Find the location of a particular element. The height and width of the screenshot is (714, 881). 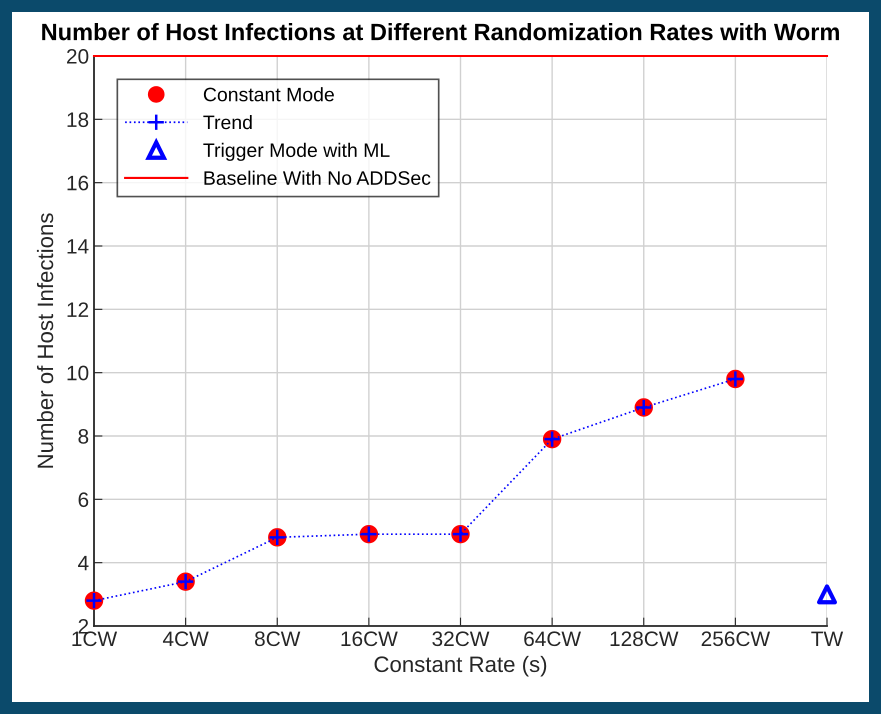

x-tick-label: 32CW is located at coordinates (461, 638).